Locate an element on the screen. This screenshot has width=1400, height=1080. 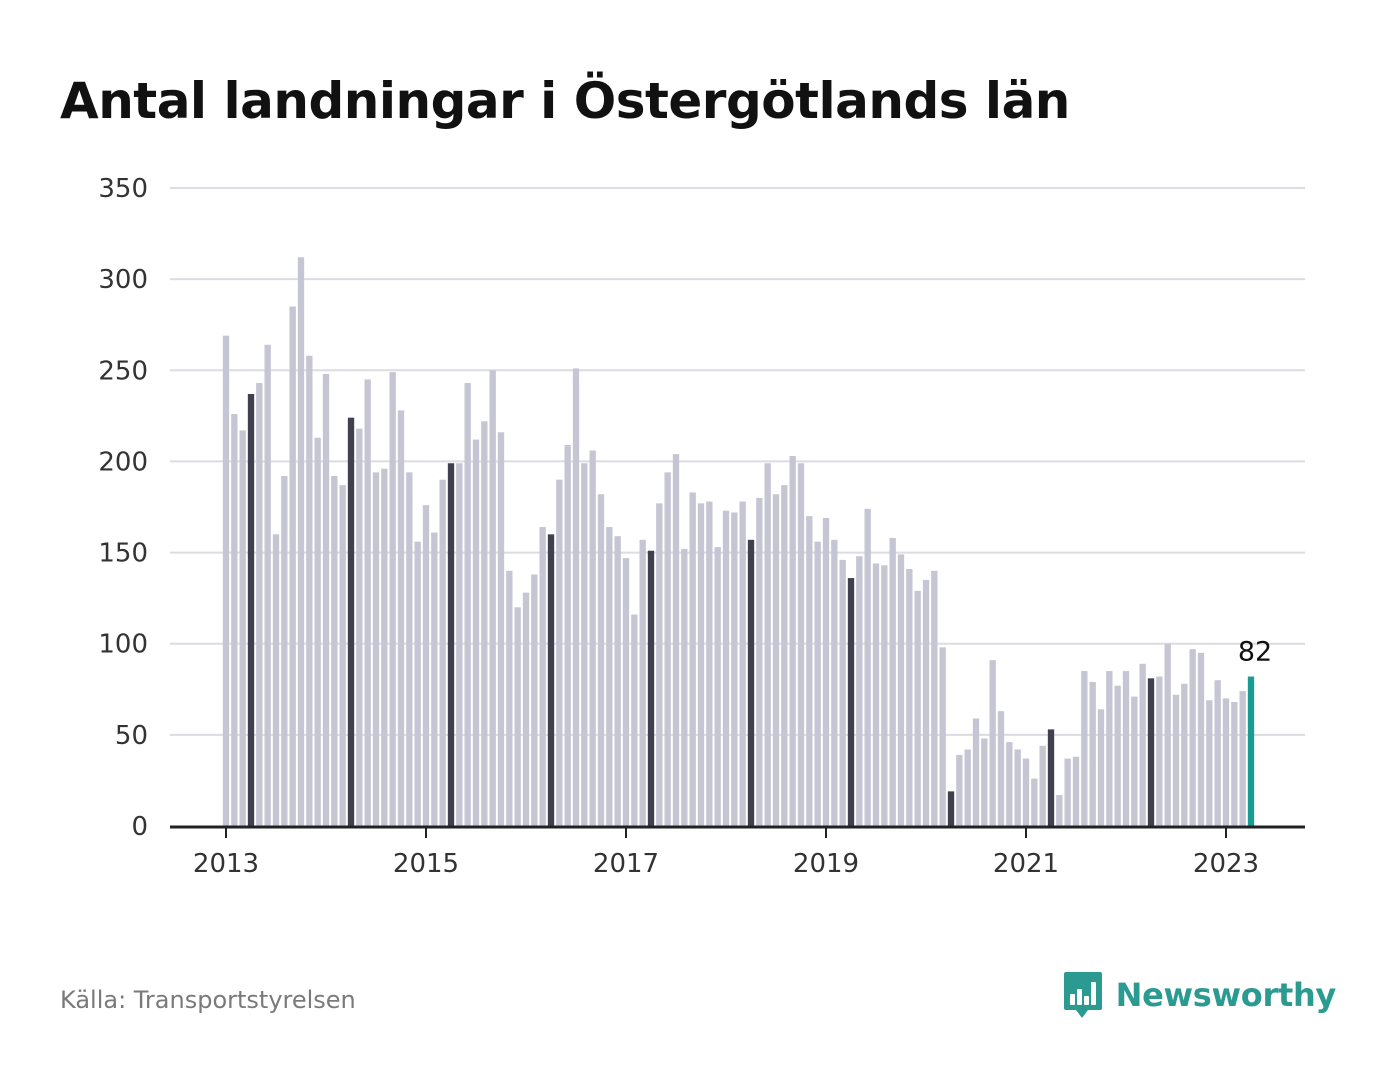
newsworthy-bar-chart-icon is located at coordinates (1082, 995).